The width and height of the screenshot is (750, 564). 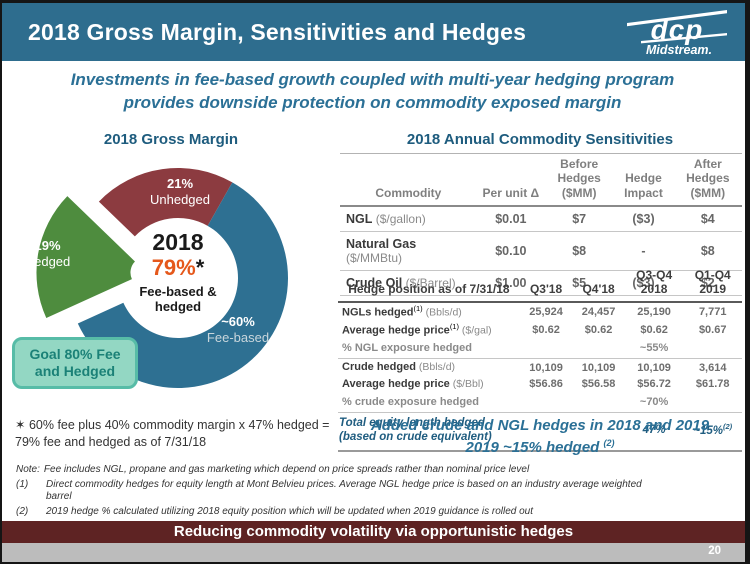 I want to click on donut-center-label: 2018 79%* Fee-based & hedged, so click(x=178, y=272).